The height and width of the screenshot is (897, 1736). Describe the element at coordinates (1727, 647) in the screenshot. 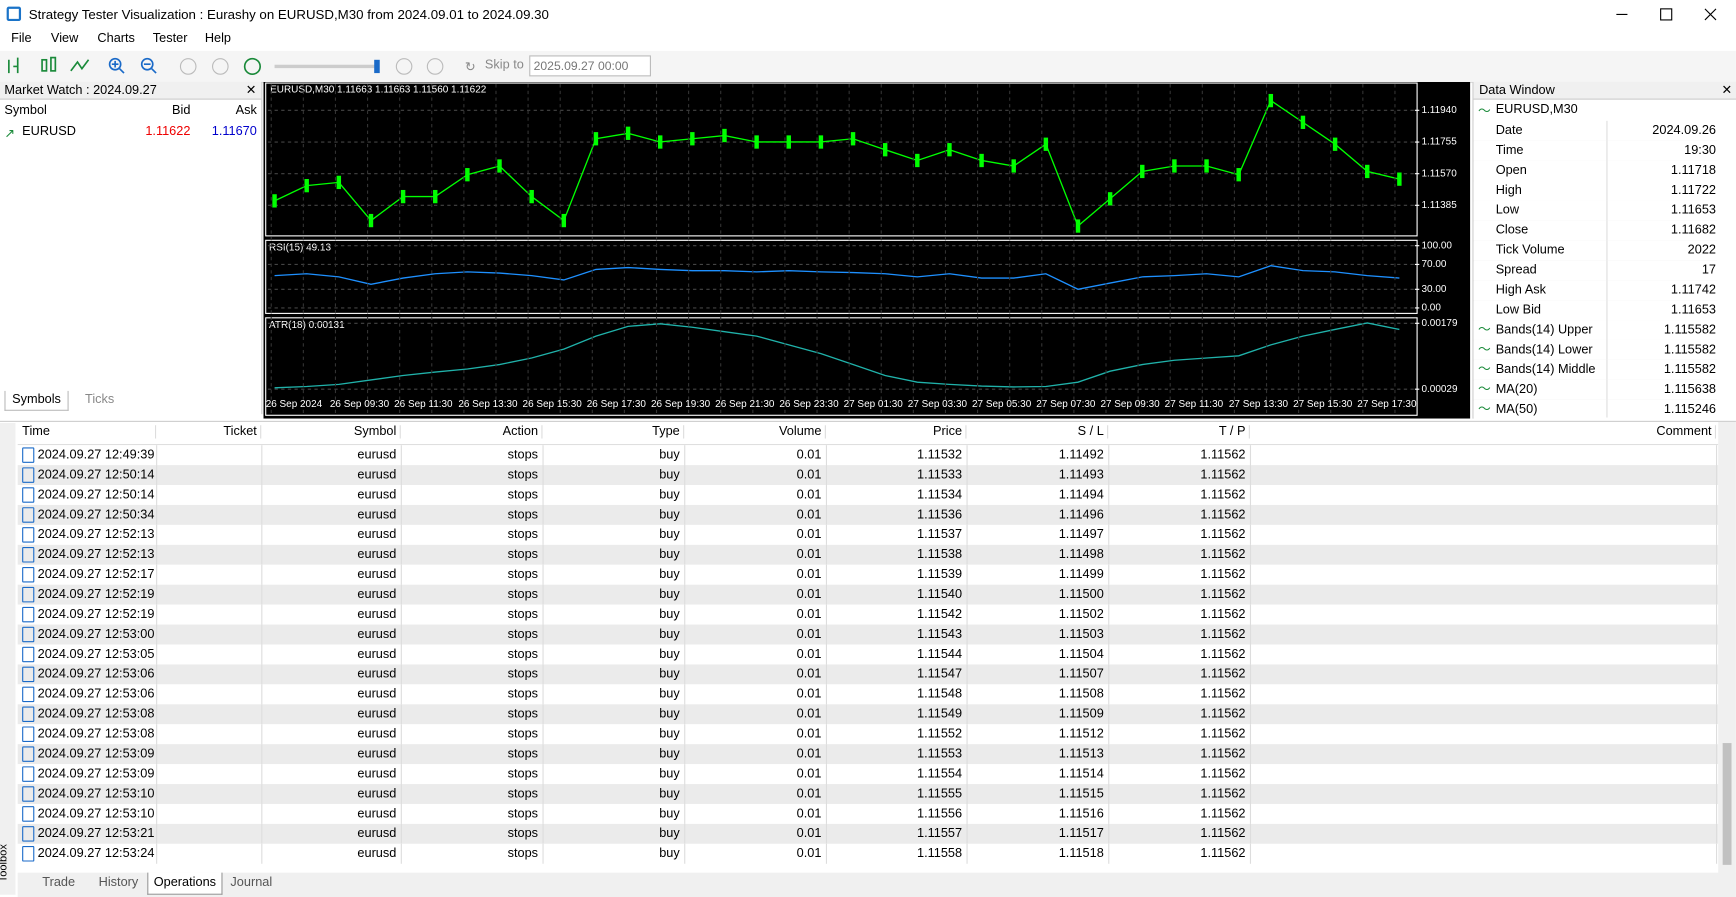

I see `scrollbar` at that location.